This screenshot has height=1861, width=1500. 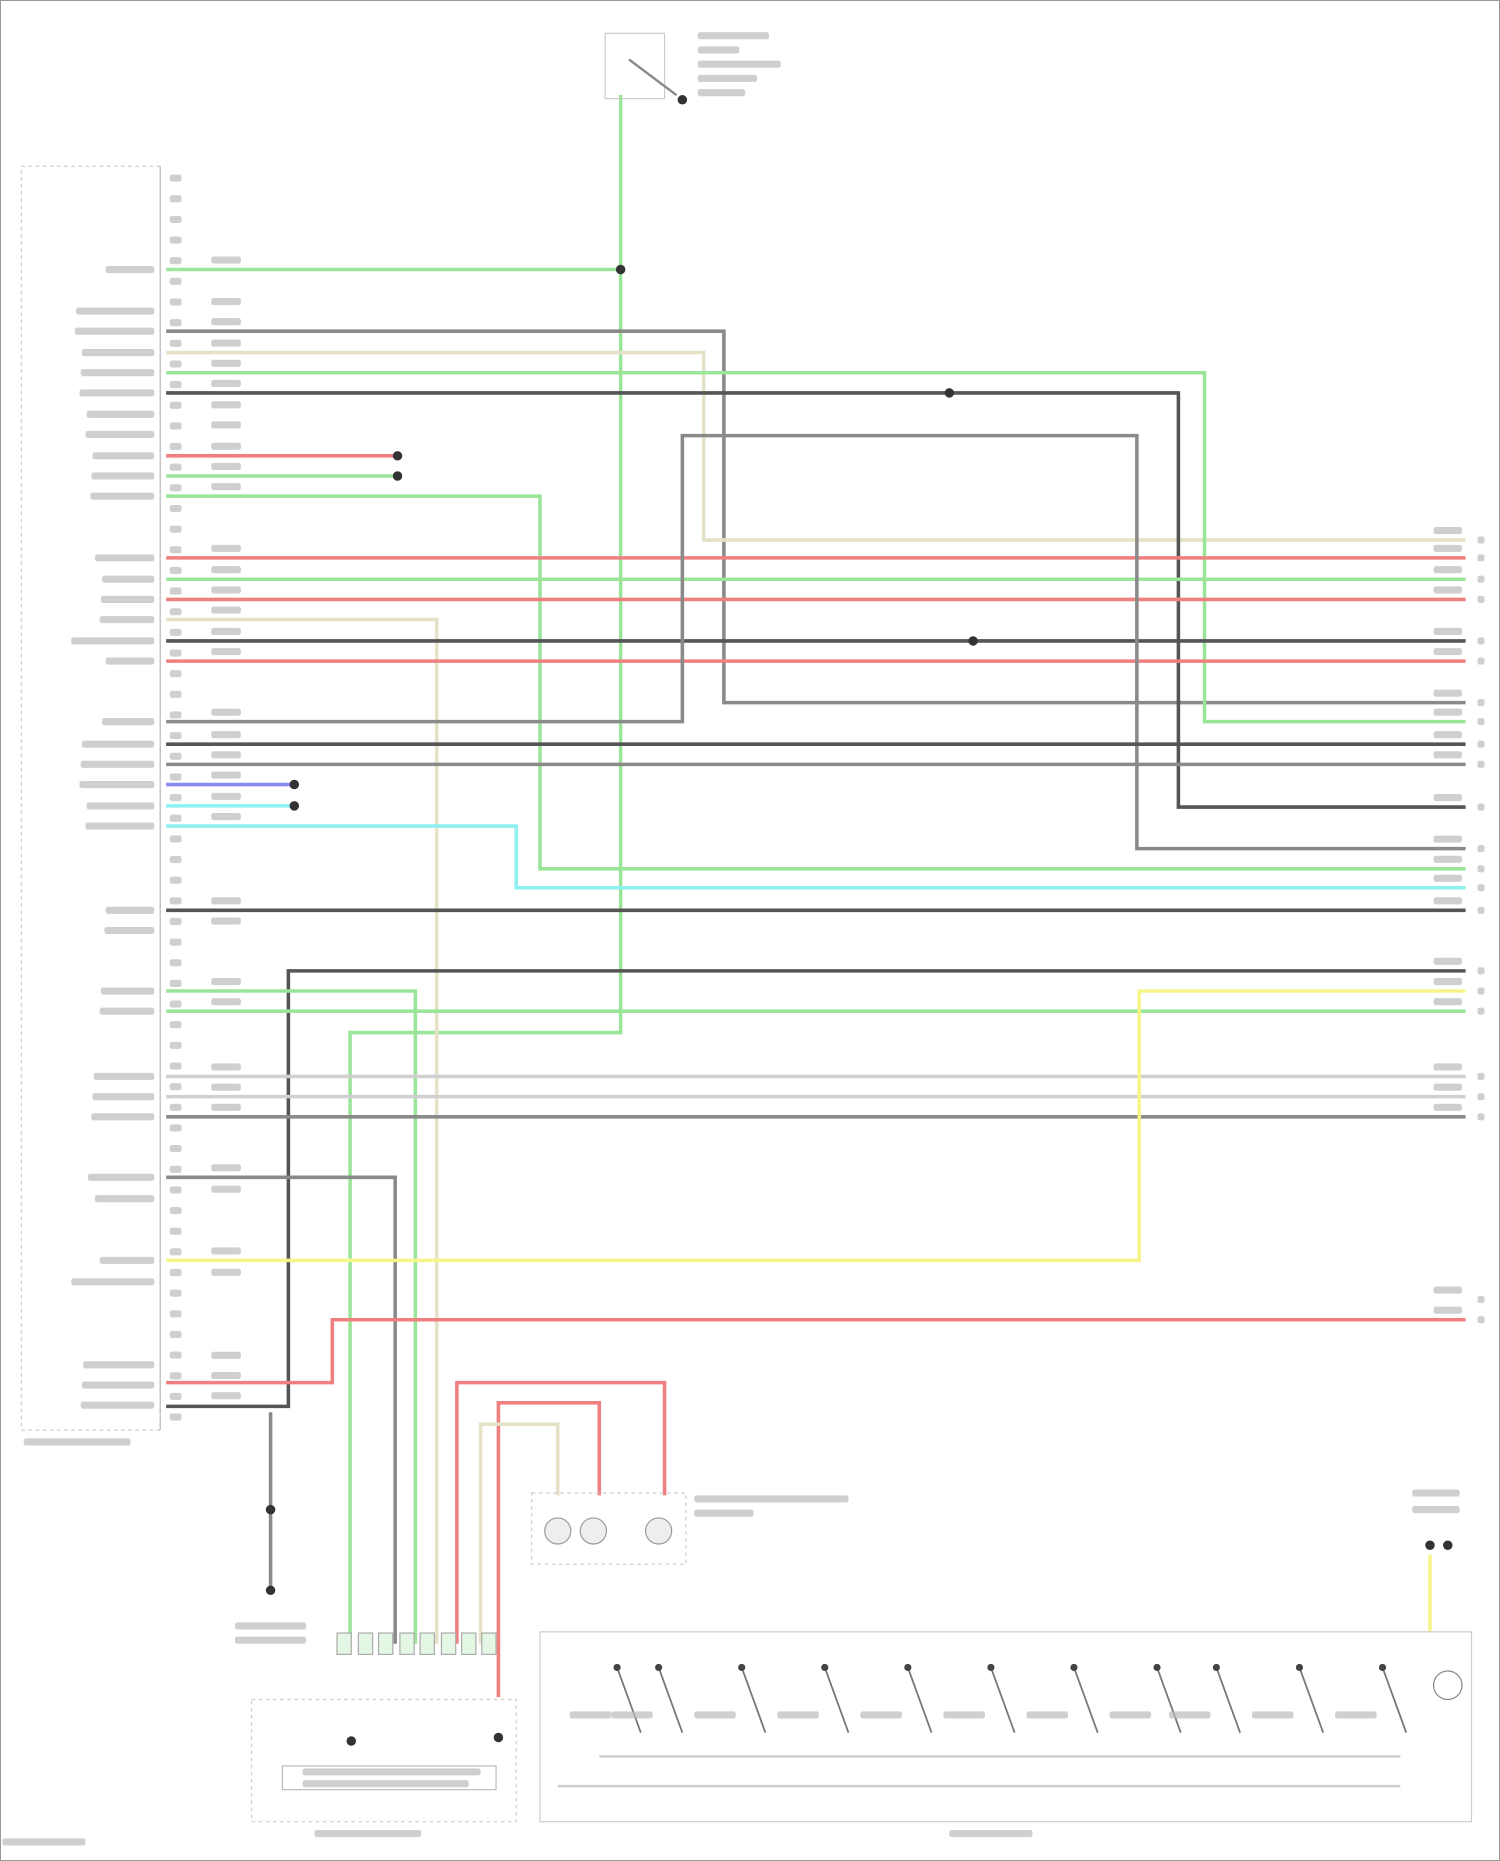 I want to click on horn-lights, so click(x=609, y=1528).